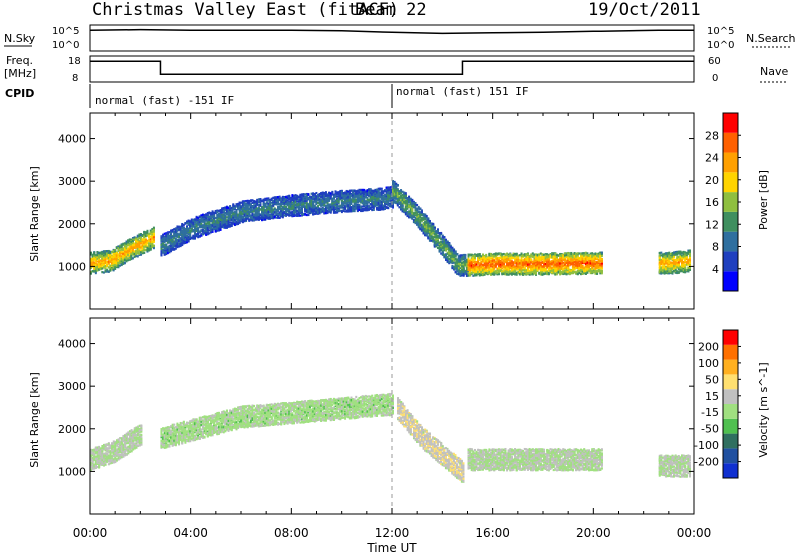  I want to click on nave-tick-low: 0, so click(715, 78).